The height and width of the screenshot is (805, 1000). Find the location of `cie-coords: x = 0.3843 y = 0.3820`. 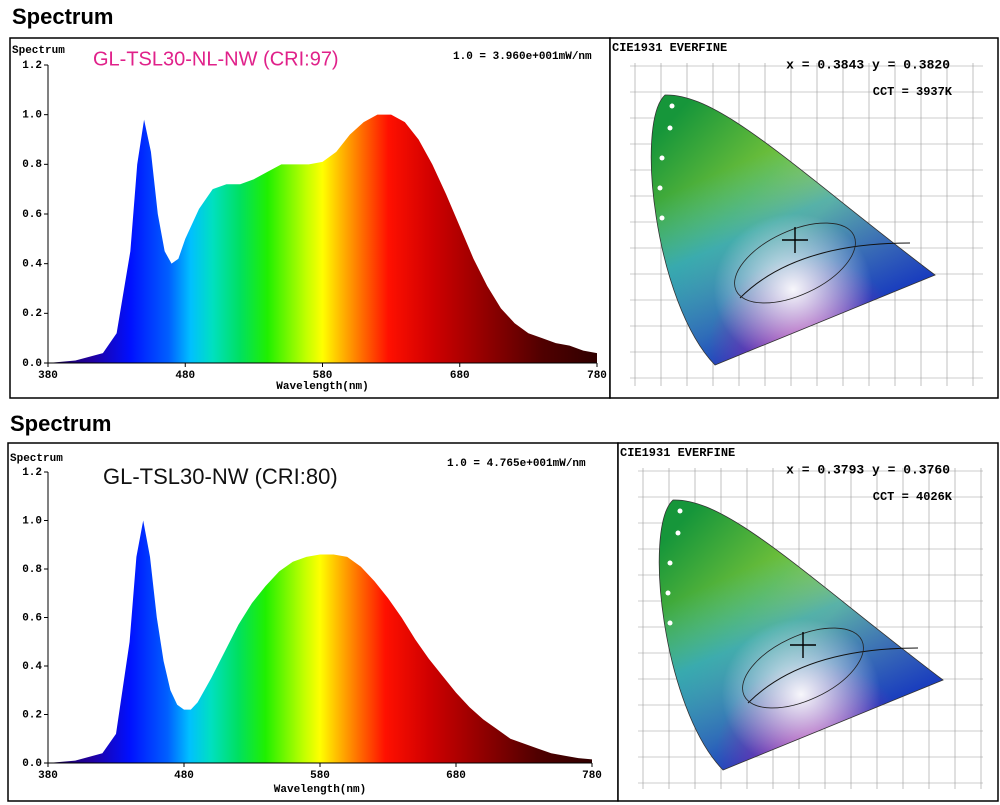

cie-coords: x = 0.3843 y = 0.3820 is located at coordinates (868, 64).